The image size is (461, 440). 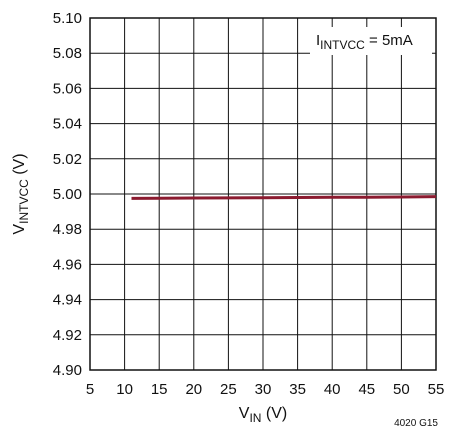 I want to click on y-tick-label: 4.92, so click(x=67, y=335).